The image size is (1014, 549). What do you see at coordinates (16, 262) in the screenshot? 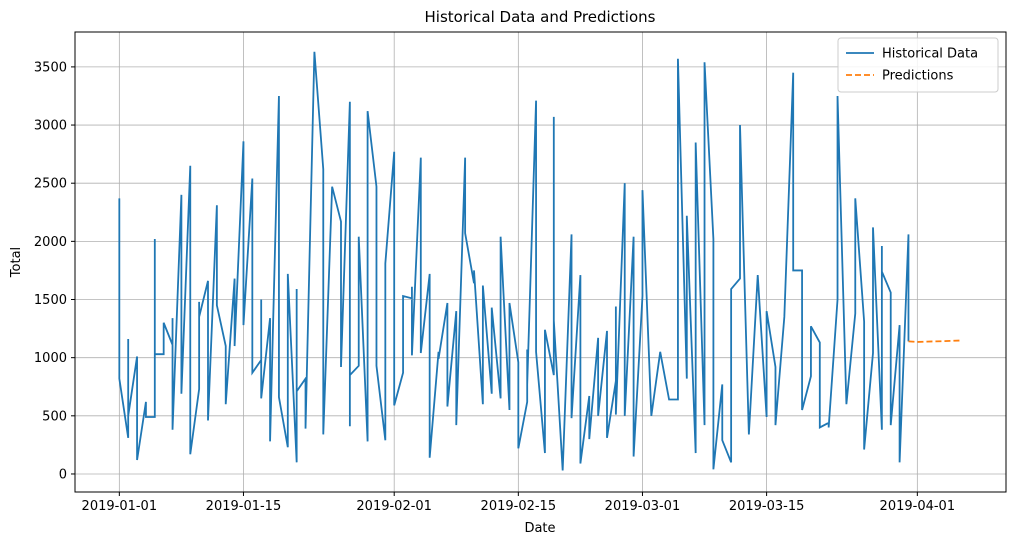
I see `y-axis-label: Total` at bounding box center [16, 262].